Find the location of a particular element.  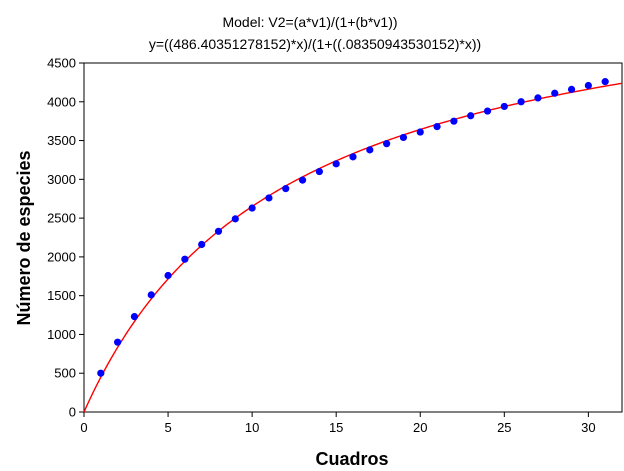

x-tick-label: 25 is located at coordinates (504, 427).